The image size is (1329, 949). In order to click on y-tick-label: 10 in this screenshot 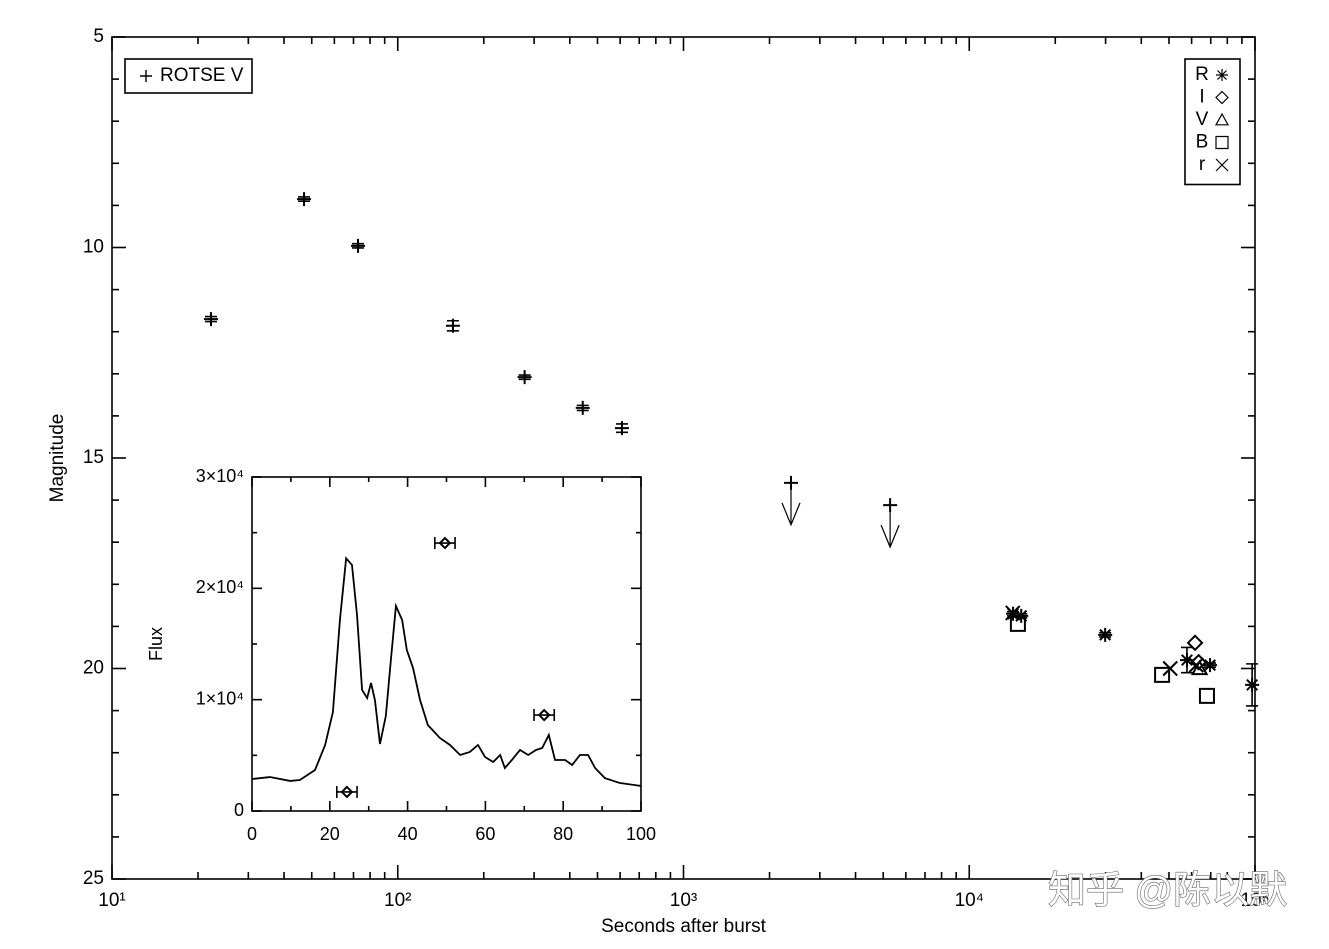, I will do `click(93, 247)`.